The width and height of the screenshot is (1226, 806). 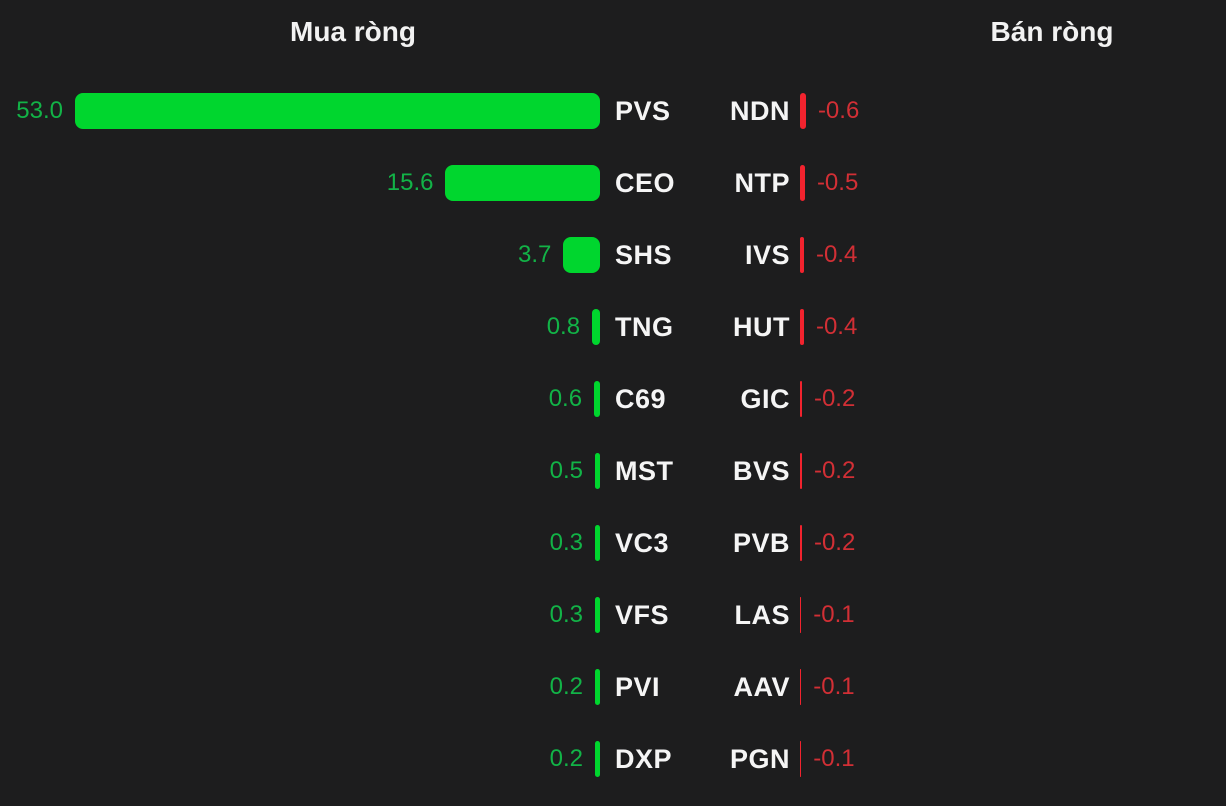 What do you see at coordinates (641, 398) in the screenshot?
I see `buy-ticker-label: C69` at bounding box center [641, 398].